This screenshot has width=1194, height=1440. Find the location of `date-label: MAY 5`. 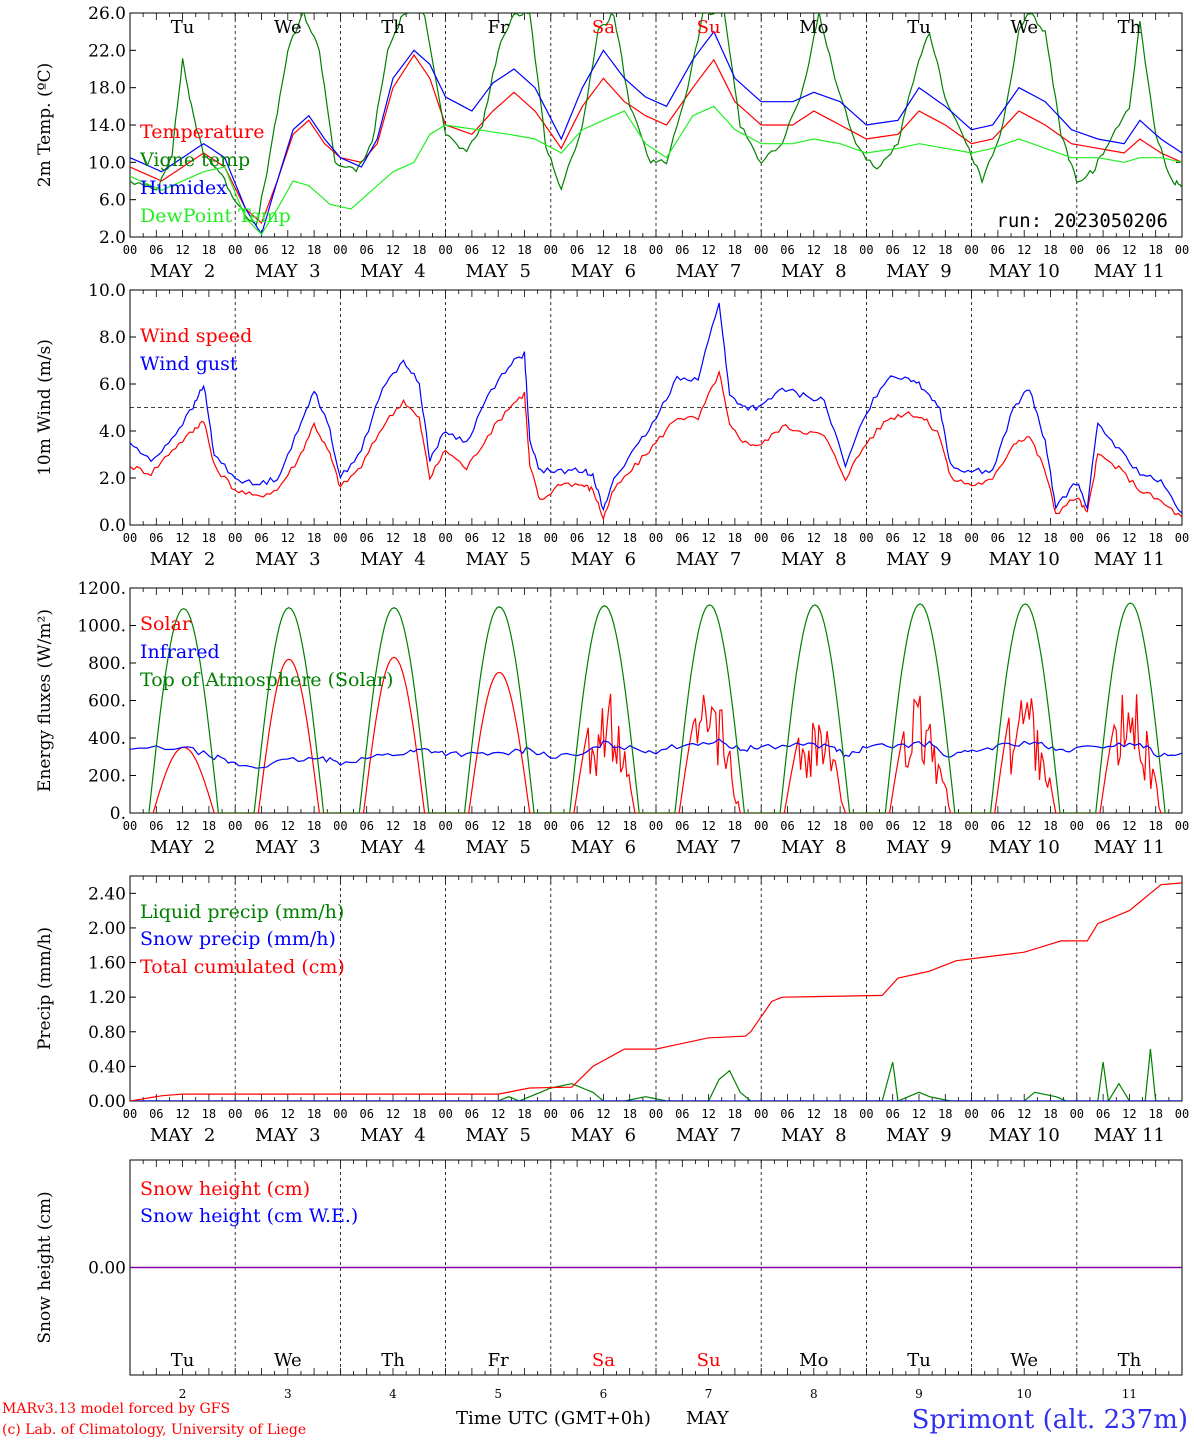

date-label: MAY 5 is located at coordinates (497, 271).